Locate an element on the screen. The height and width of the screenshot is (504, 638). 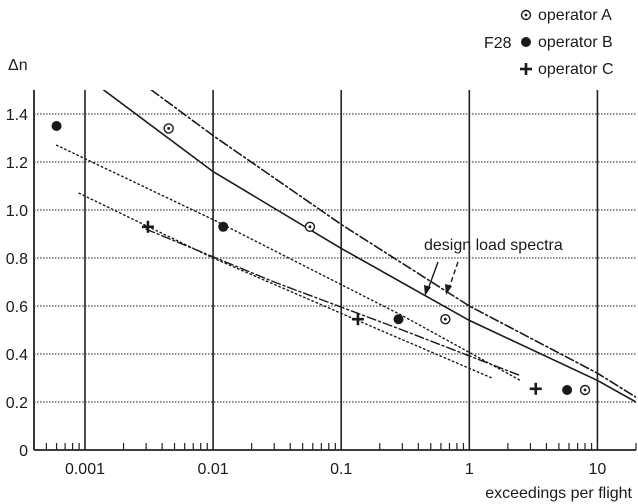
annotation-arrowhead-solid is located at coordinates (427, 290).